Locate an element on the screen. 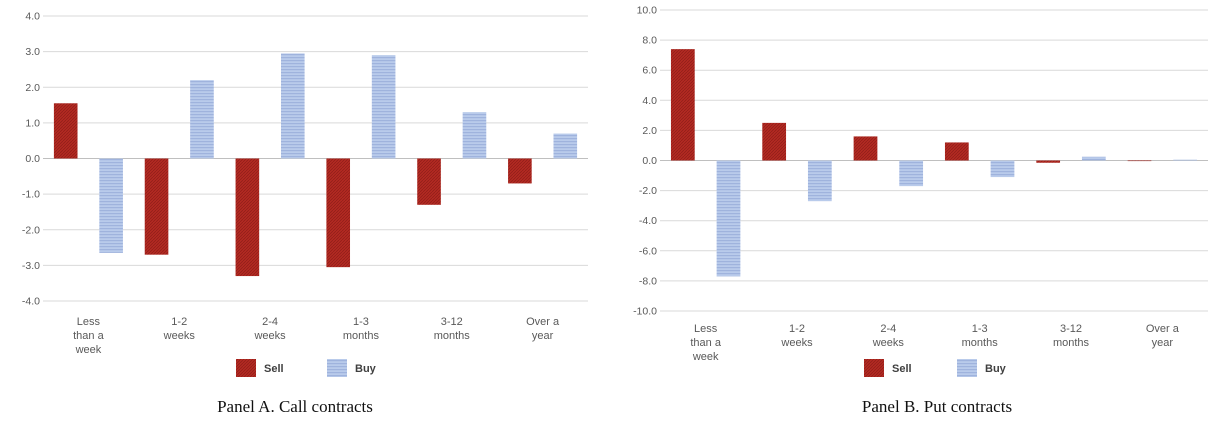 Image resolution: width=1215 pixels, height=426 pixels. y-tick-label: -1.0 is located at coordinates (31, 195).